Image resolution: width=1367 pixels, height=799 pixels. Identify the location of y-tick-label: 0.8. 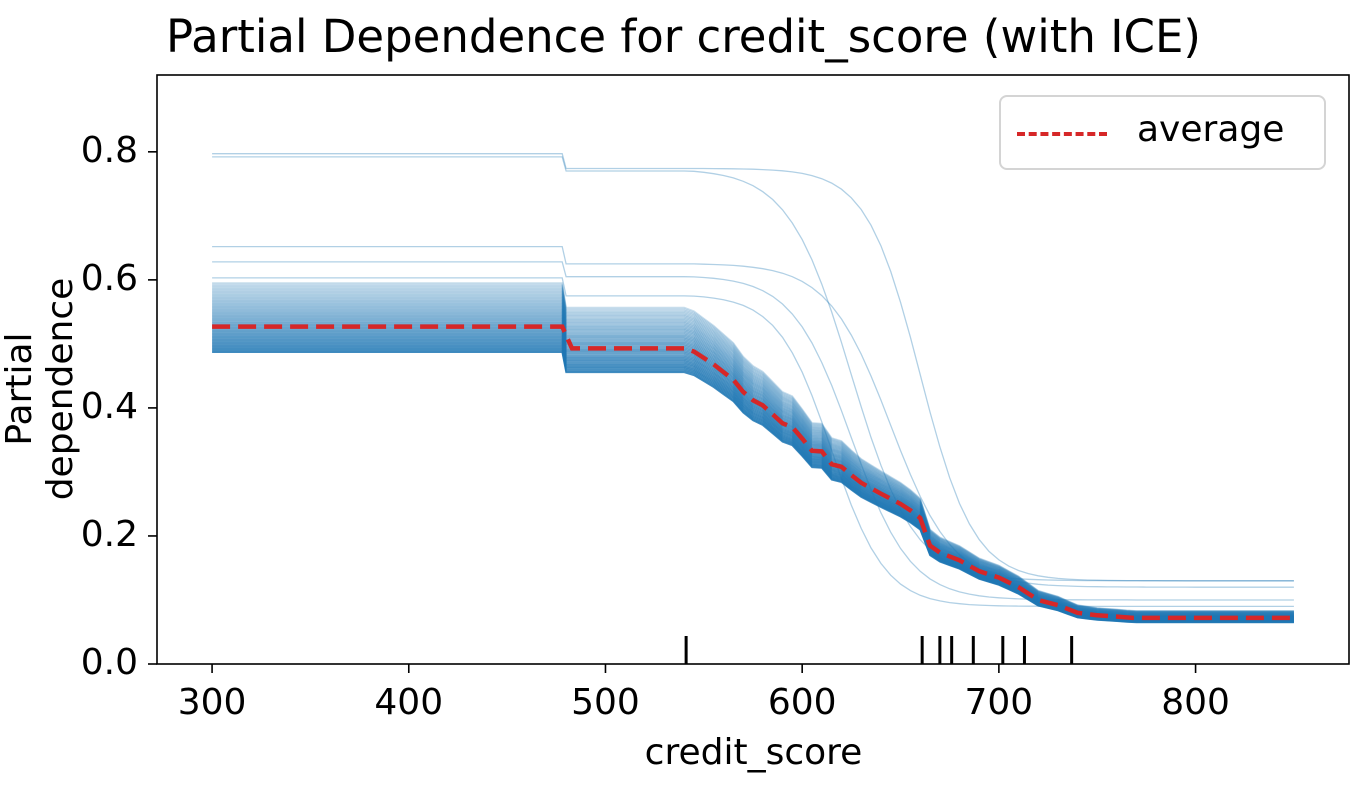
(109, 150).